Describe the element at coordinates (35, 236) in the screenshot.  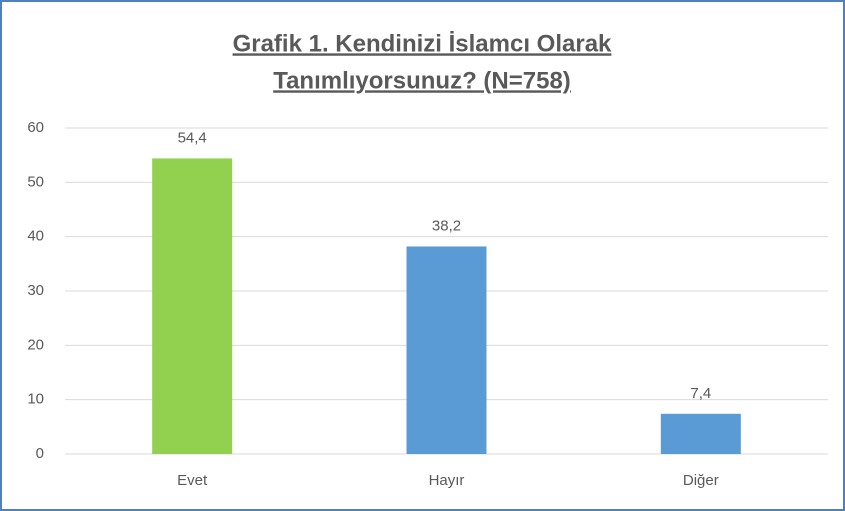
I see `y-tick-label: 40` at that location.